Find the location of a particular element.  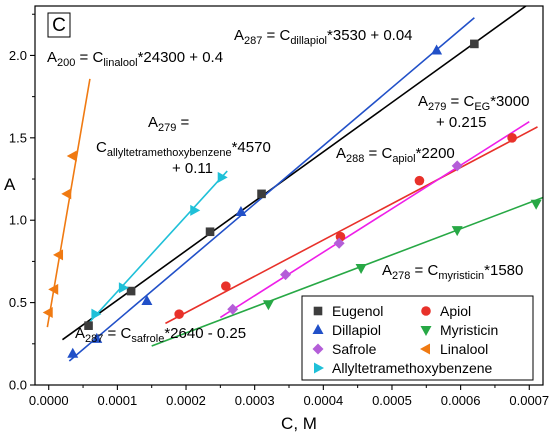

equation-eg-line: + 0.215 is located at coordinates (461, 122).